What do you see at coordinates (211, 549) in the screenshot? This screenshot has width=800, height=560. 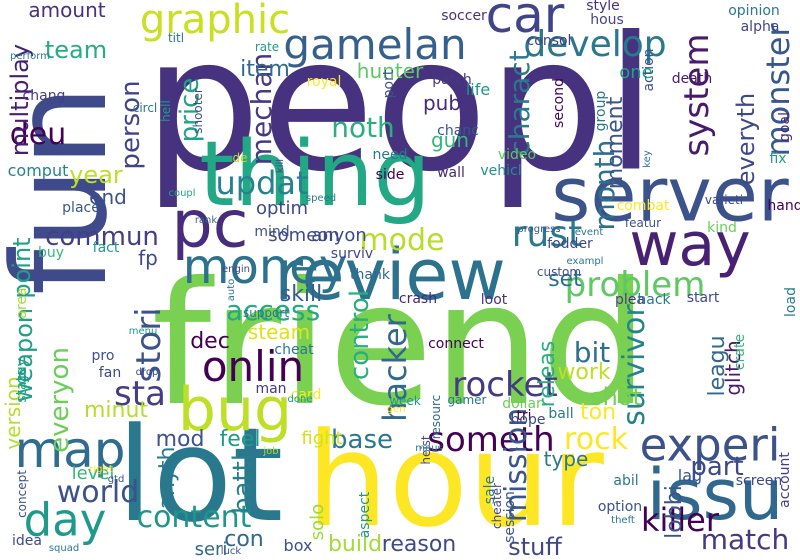 I see `word-seri: seri` at bounding box center [211, 549].